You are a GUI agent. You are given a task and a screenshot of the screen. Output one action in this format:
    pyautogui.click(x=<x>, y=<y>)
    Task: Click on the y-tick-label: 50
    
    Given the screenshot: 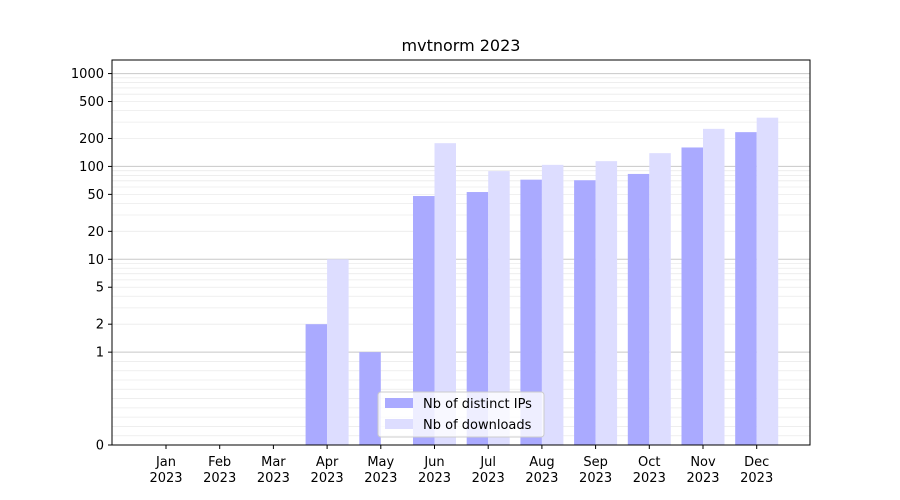 What is the action you would take?
    pyautogui.click(x=95, y=195)
    